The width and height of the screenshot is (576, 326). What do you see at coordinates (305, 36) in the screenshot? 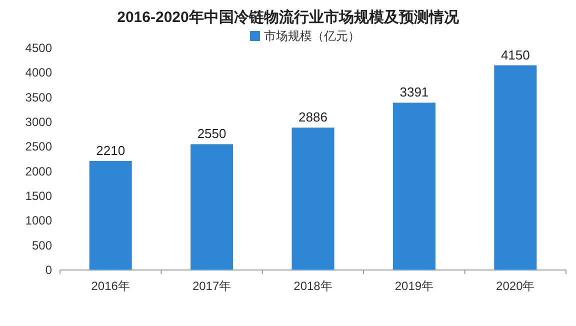
I see `legend: 市场规模（亿元）` at bounding box center [305, 36].